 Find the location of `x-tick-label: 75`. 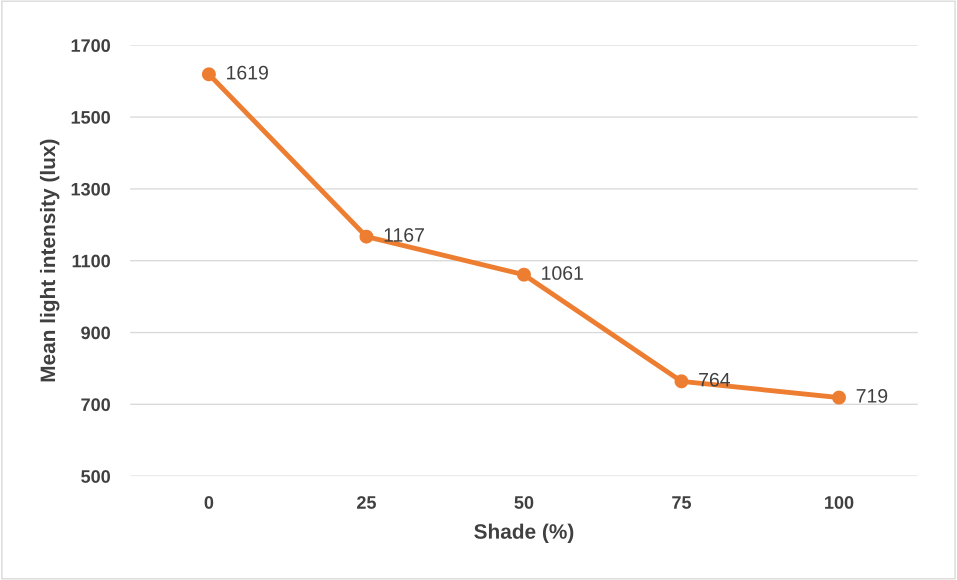

x-tick-label: 75 is located at coordinates (682, 502).